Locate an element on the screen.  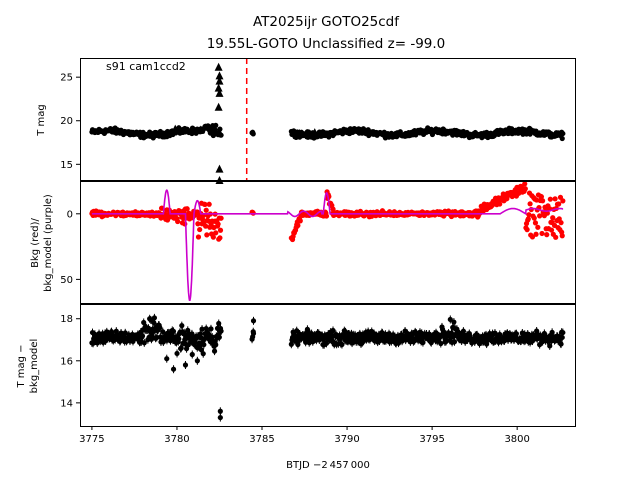
panel-3-ylabel-line2: bkg_model is located at coordinates (34, 366).